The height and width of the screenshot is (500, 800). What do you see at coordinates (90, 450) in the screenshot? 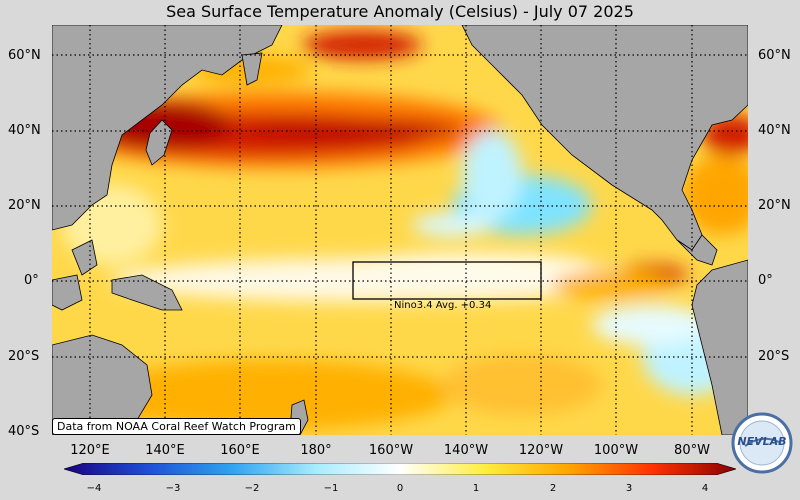
I see `lon-label-120e: 120°E` at bounding box center [90, 450].